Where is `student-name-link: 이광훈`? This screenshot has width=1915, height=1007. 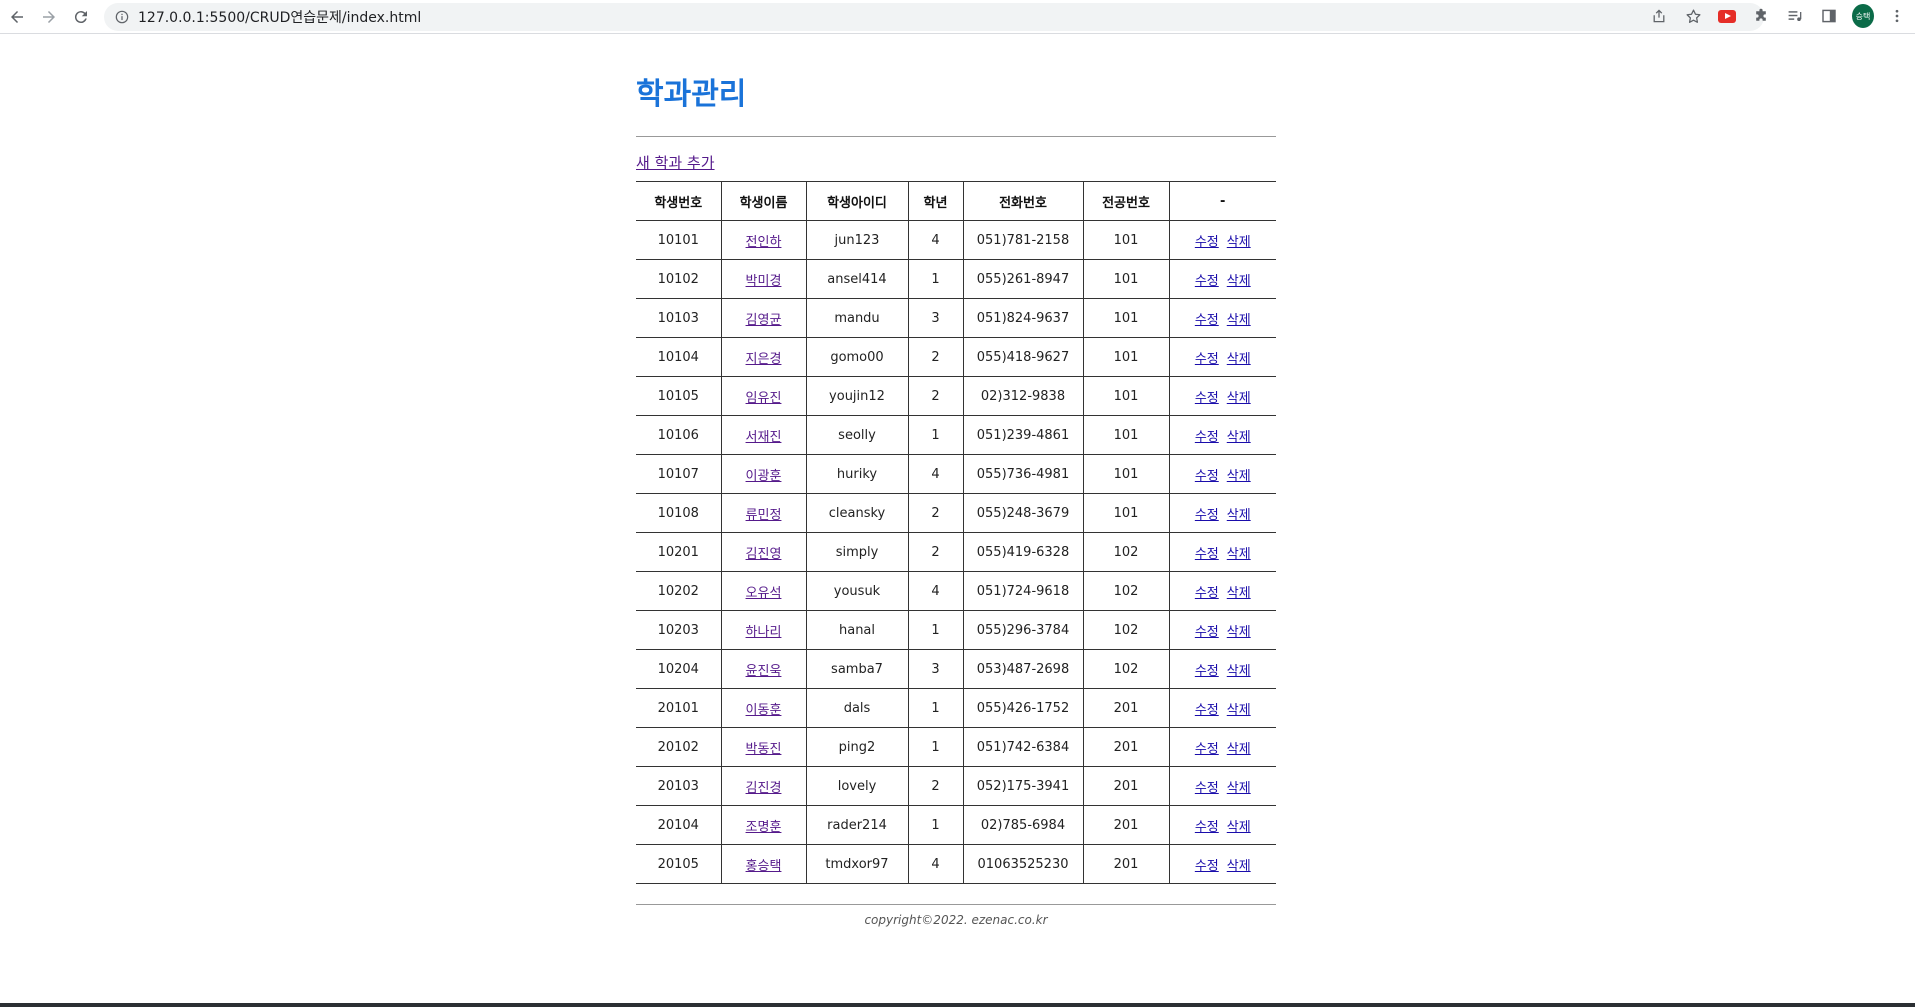
student-name-link: 이광훈 is located at coordinates (763, 476).